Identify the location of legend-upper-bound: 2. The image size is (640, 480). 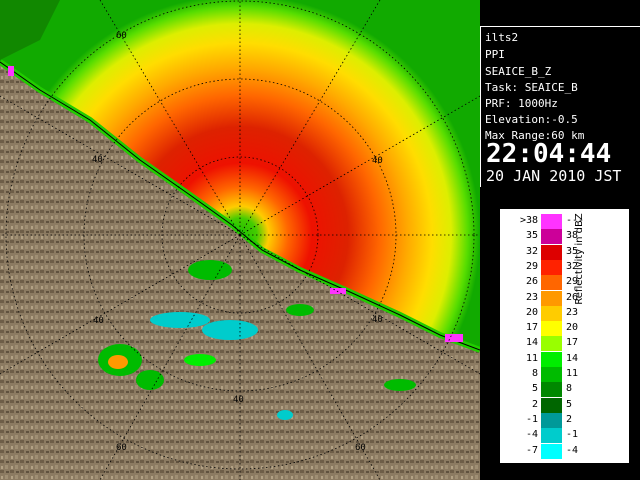
(569, 419).